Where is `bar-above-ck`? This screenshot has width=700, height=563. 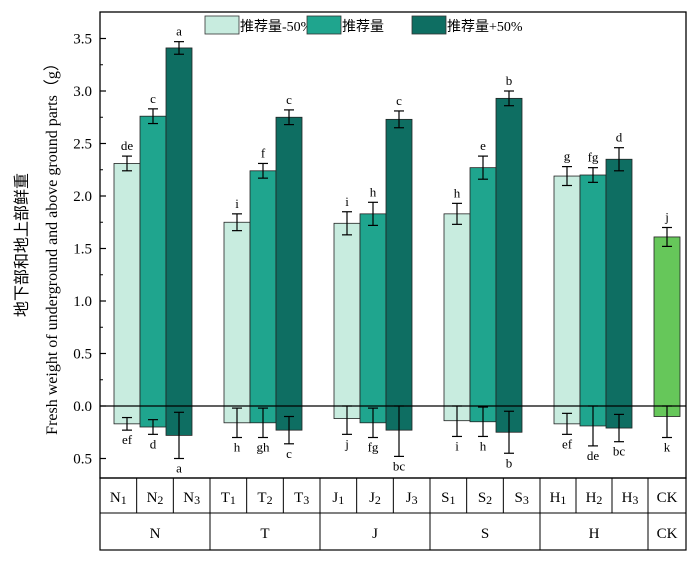
bar-above-ck is located at coordinates (667, 321).